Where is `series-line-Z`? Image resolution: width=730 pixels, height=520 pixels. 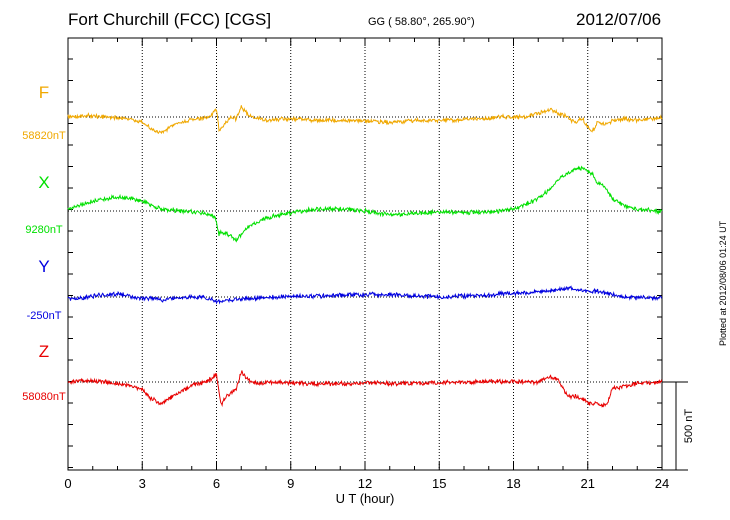 series-line-Z is located at coordinates (365, 389).